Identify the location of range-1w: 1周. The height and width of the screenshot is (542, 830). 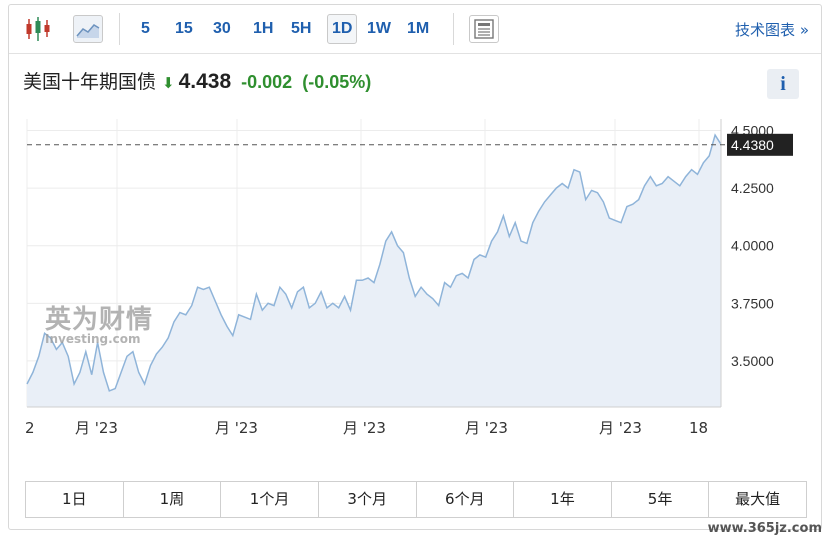
(173, 499).